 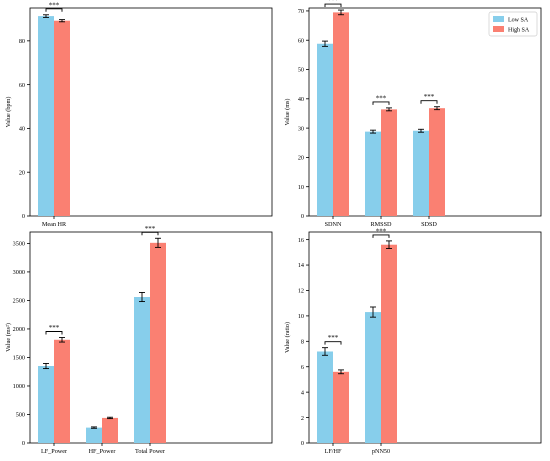 I want to click on y-axis-label: Value (ms²), so click(x=8, y=337).